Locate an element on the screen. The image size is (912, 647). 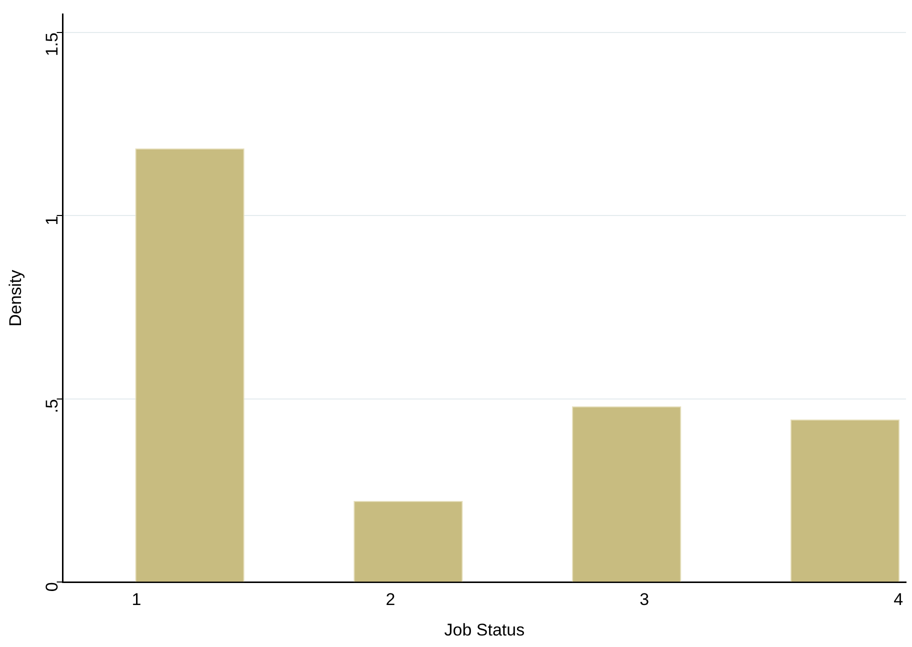
x-tick-label: 1 is located at coordinates (137, 600).